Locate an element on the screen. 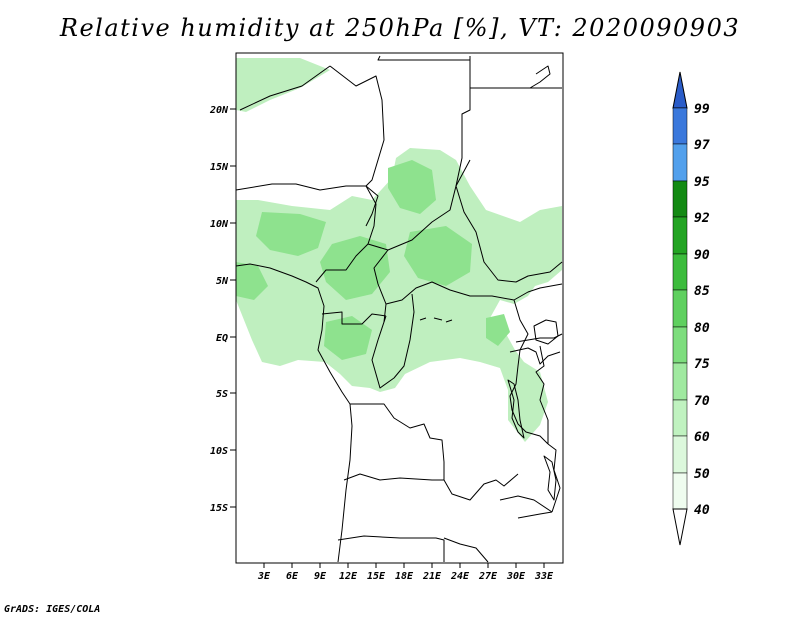 The width and height of the screenshot is (800, 618). lon-tick-label: 6E is located at coordinates (292, 576).